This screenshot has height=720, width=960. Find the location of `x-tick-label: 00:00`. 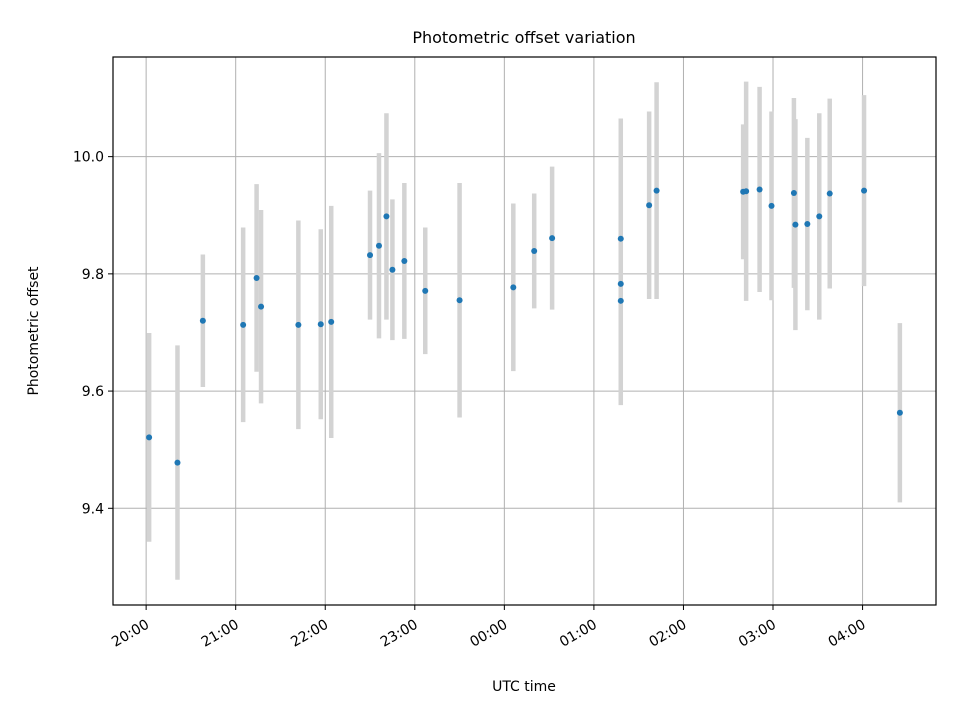

x-tick-label: 00:00 is located at coordinates (488, 634).